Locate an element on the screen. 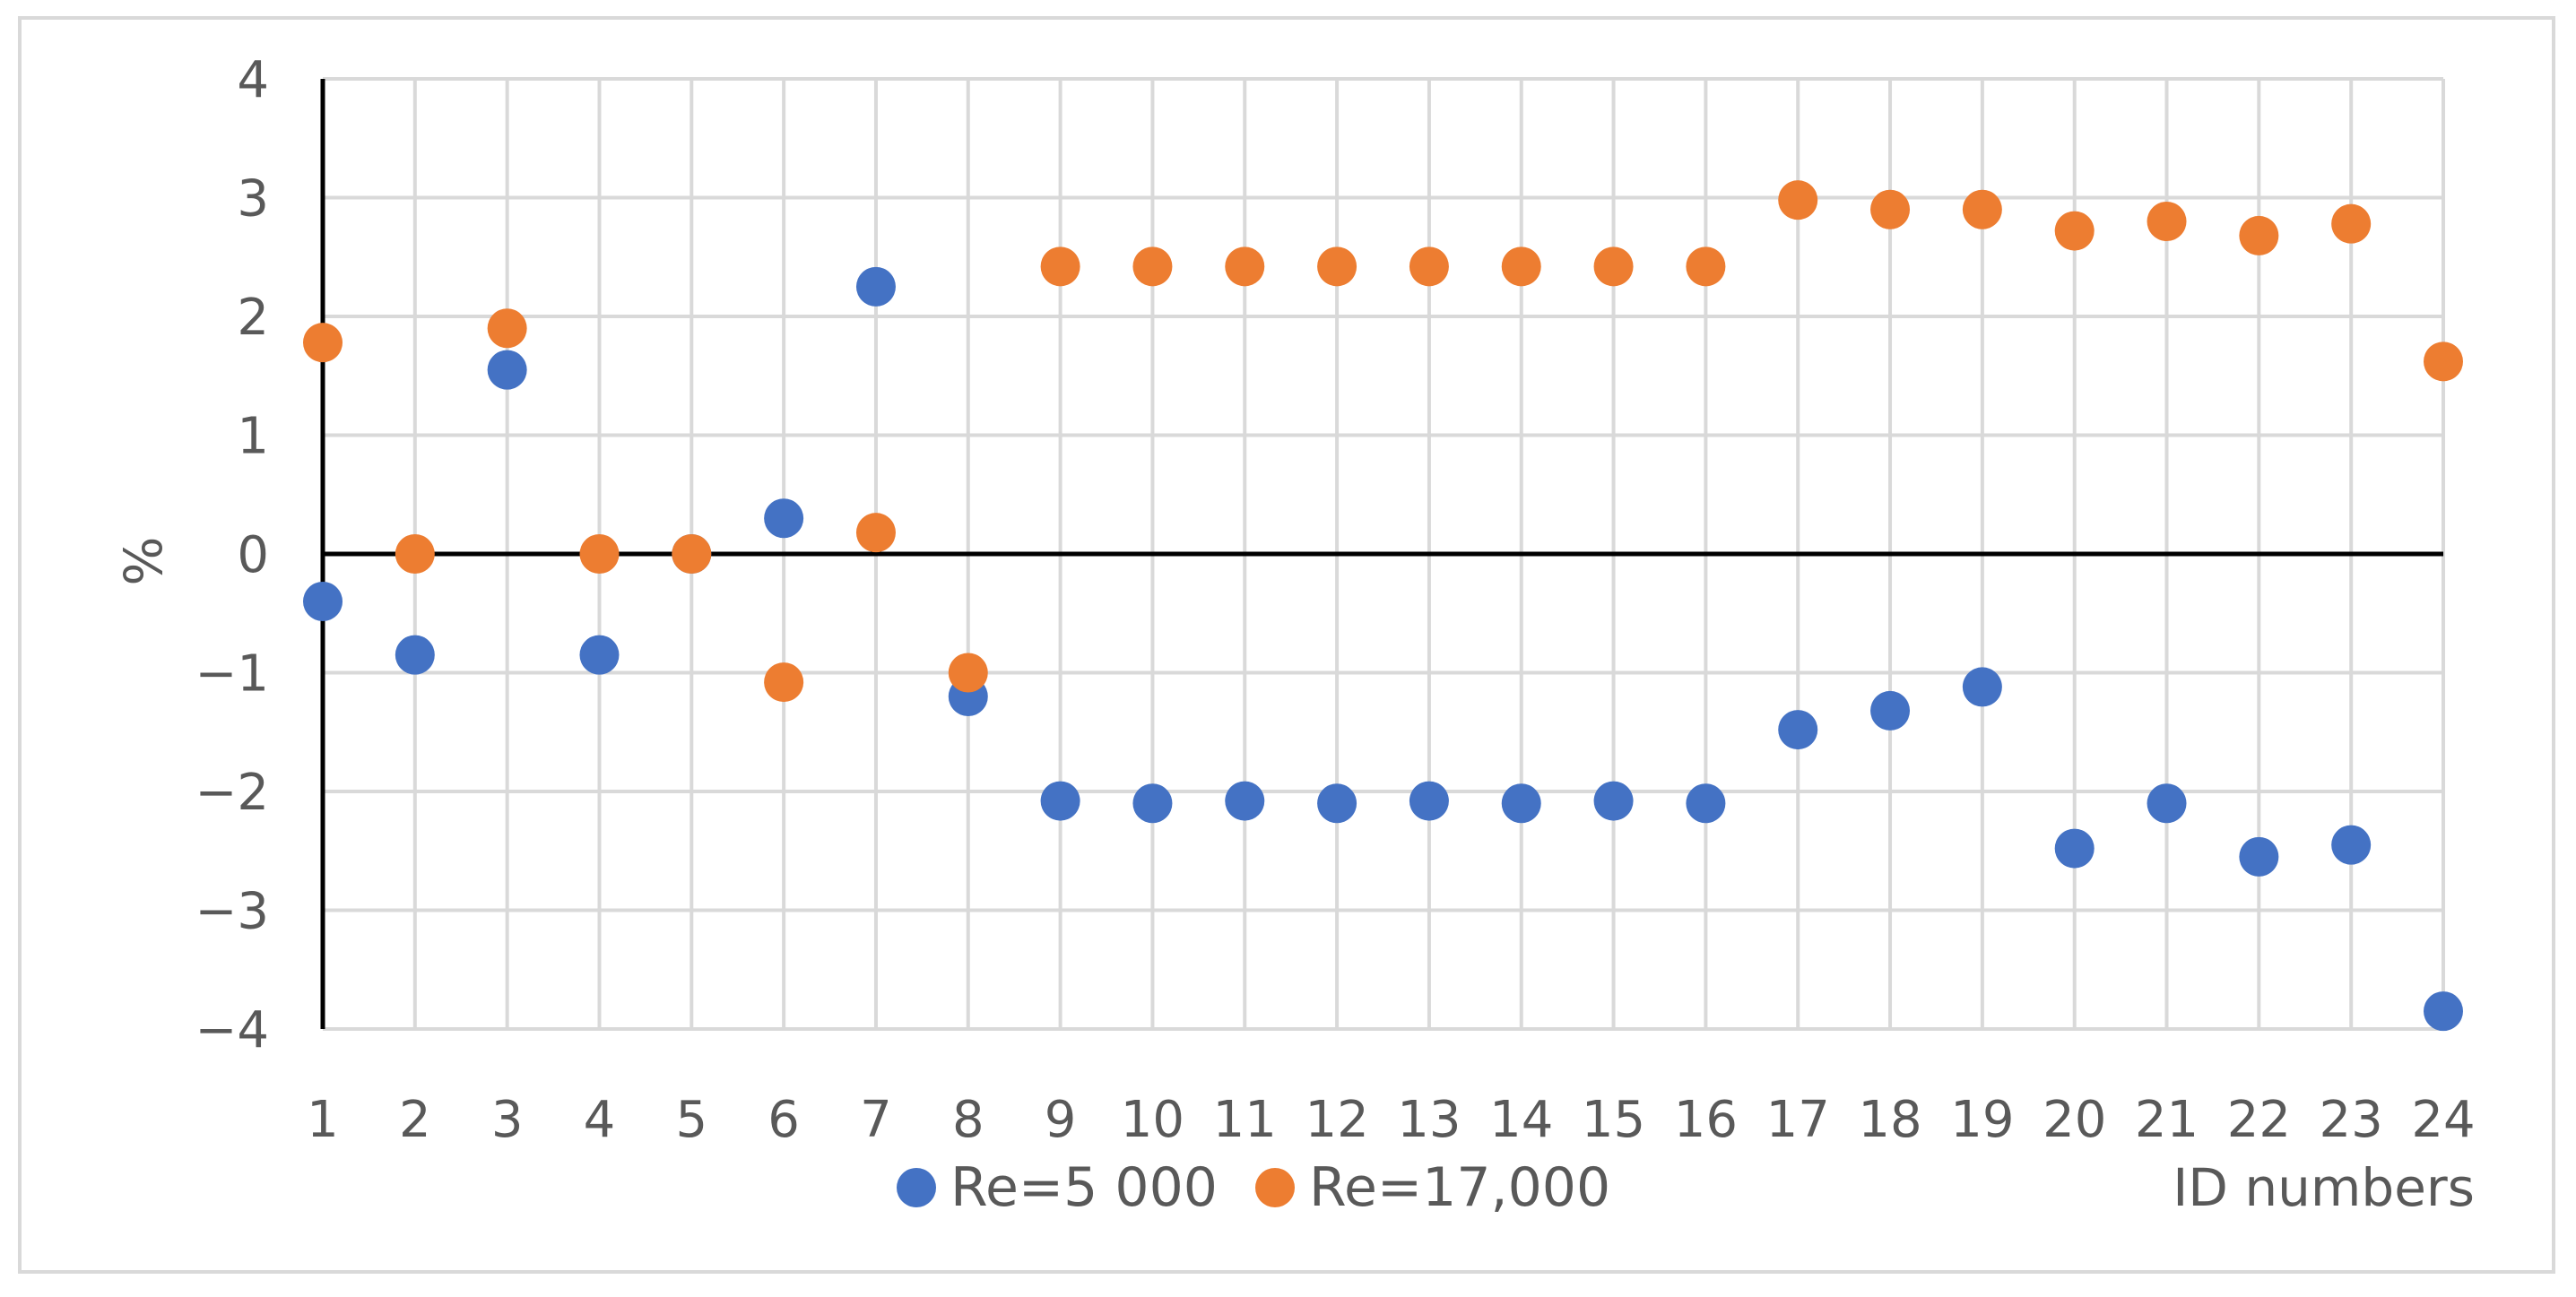 This screenshot has width=2576, height=1297. x-tick-label: 15 is located at coordinates (1613, 1120).